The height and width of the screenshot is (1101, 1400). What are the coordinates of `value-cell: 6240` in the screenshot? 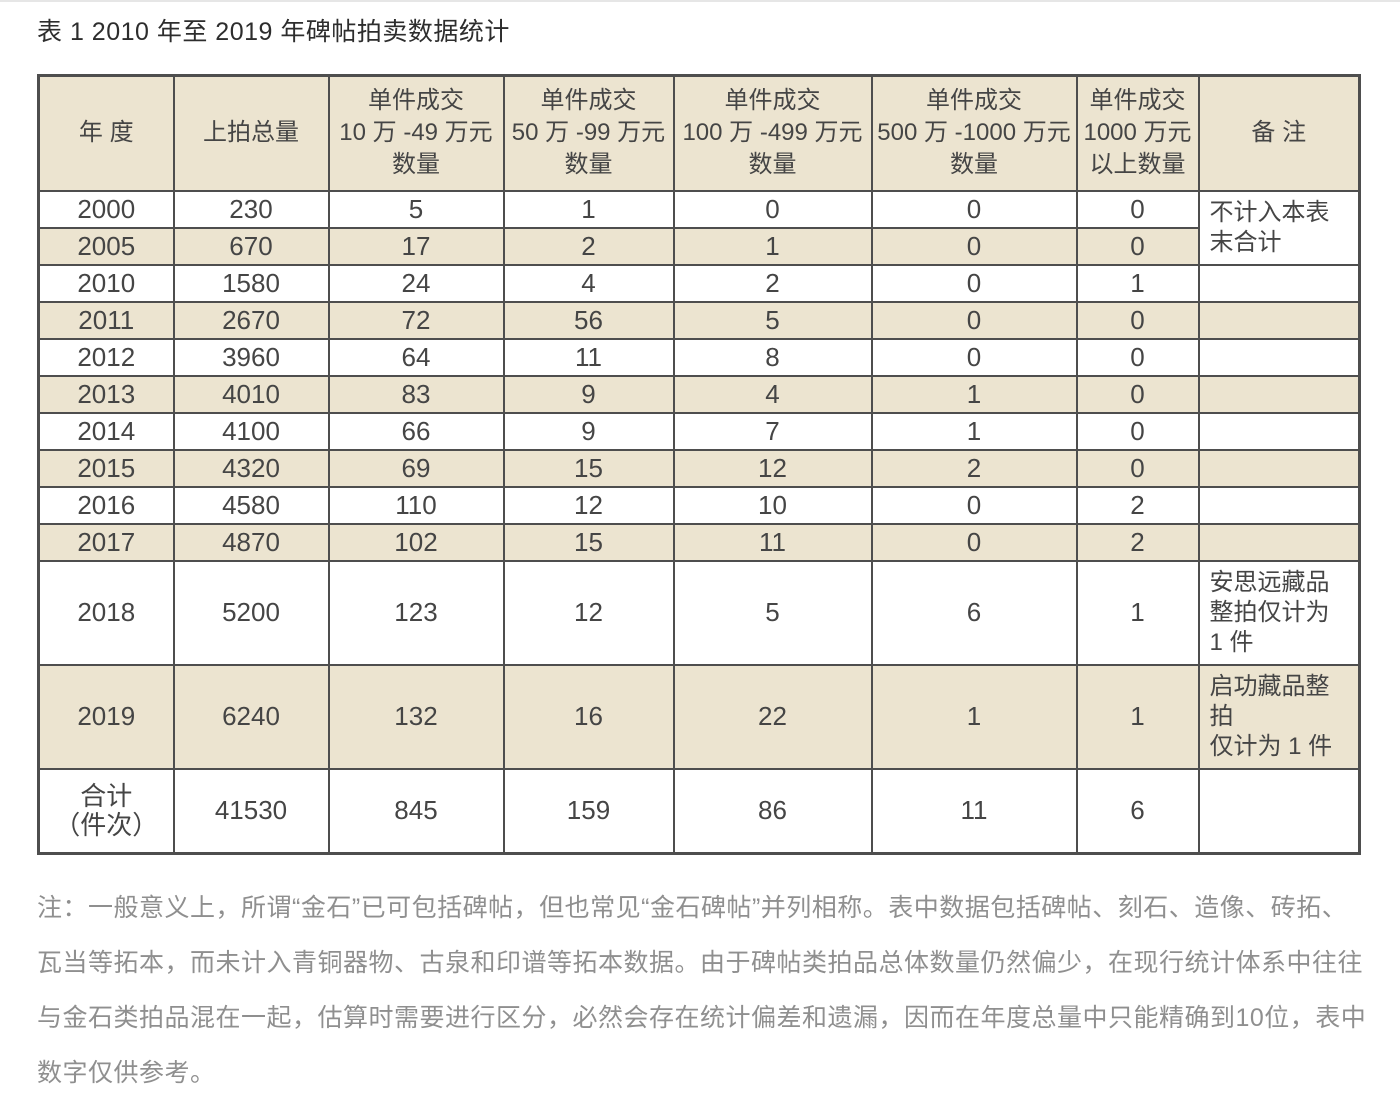 It's located at (251, 716).